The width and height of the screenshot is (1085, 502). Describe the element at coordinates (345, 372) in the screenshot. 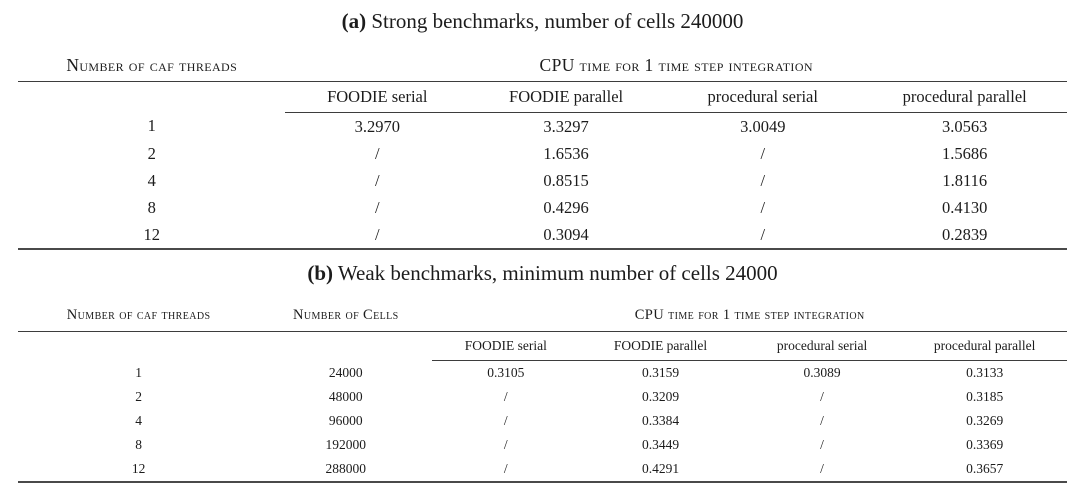

I see `table-cell: 24000` at that location.